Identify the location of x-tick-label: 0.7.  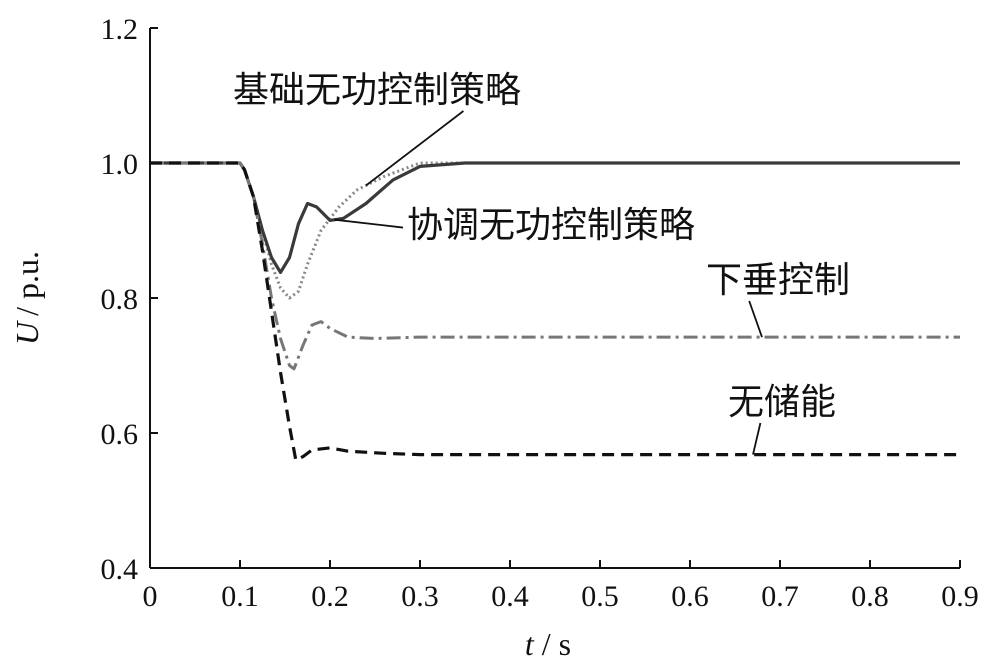
(780, 596).